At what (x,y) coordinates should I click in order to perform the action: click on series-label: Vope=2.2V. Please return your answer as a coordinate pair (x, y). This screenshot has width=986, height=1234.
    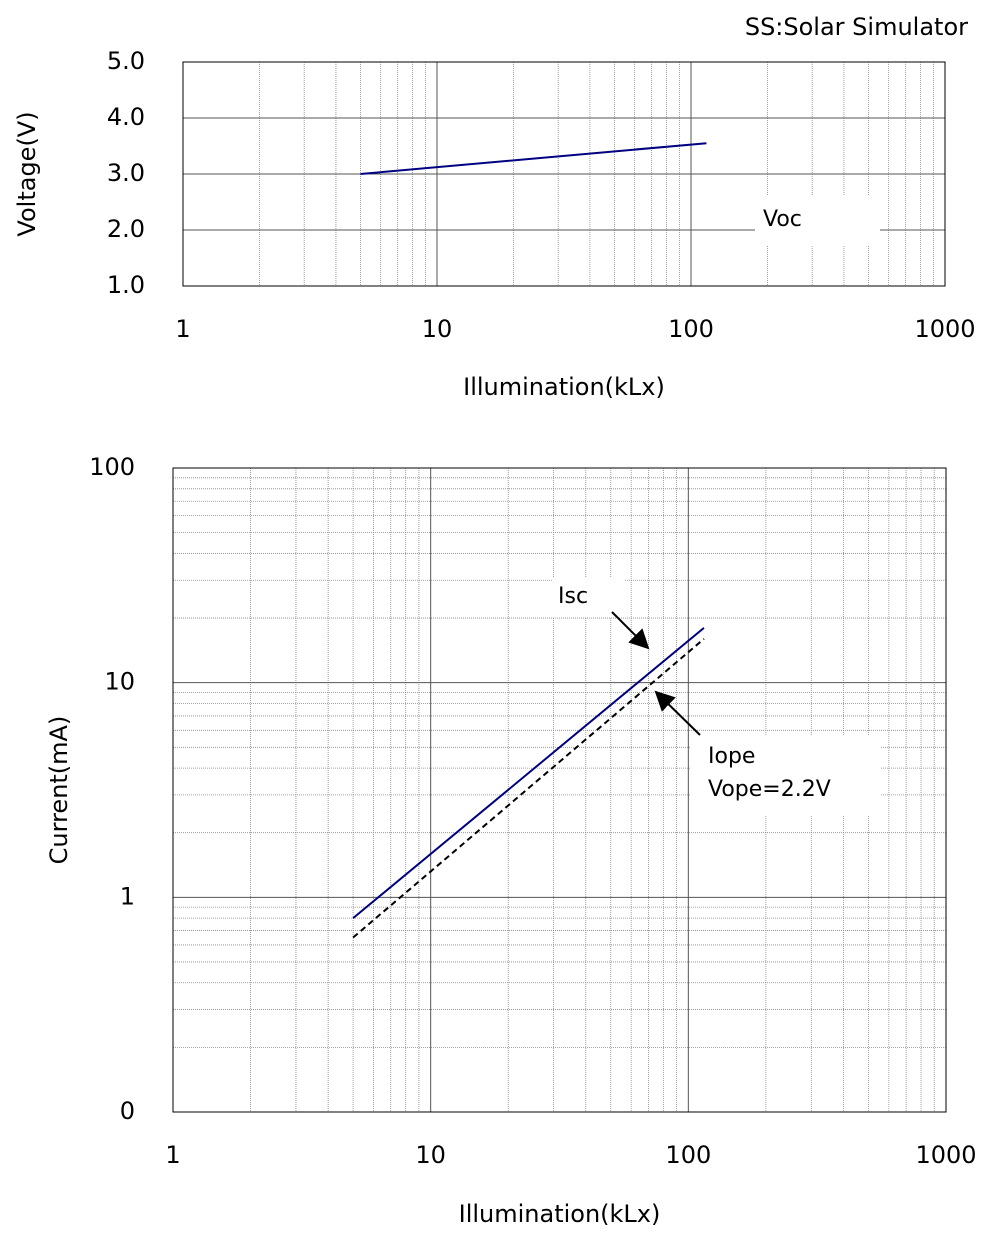
    Looking at the image, I should click on (769, 789).